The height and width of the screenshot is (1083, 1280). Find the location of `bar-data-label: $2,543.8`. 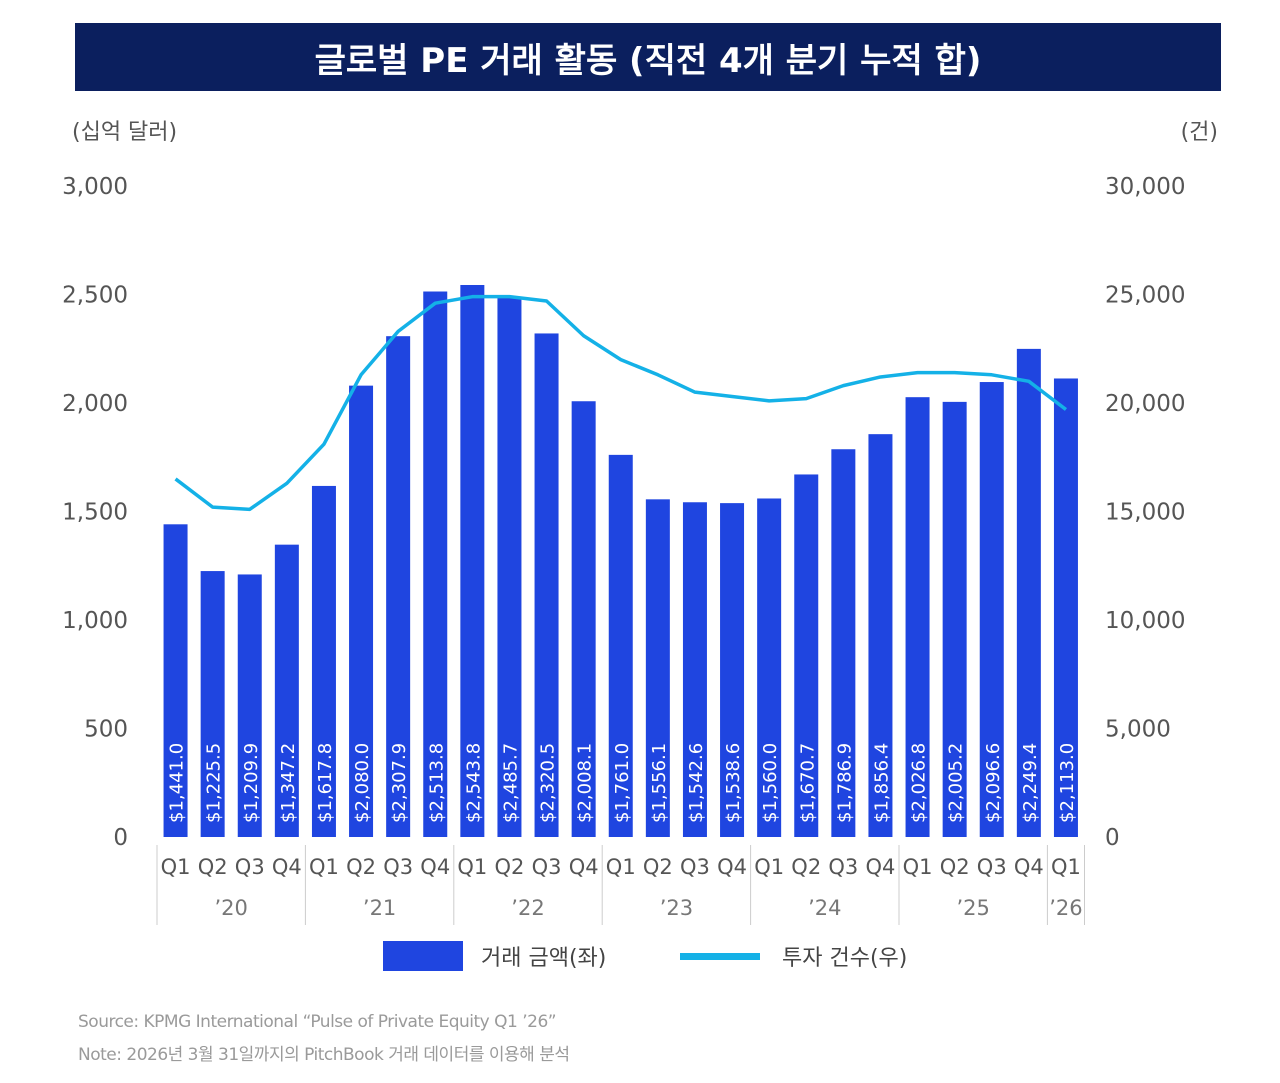

bar-data-label: $2,543.8 is located at coordinates (473, 783).